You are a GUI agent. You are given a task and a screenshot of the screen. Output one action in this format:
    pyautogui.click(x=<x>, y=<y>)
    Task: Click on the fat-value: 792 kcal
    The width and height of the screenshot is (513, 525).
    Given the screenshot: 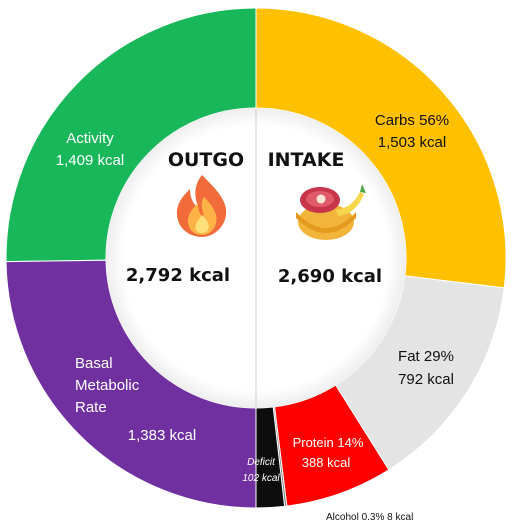 What is the action you would take?
    pyautogui.click(x=426, y=379)
    